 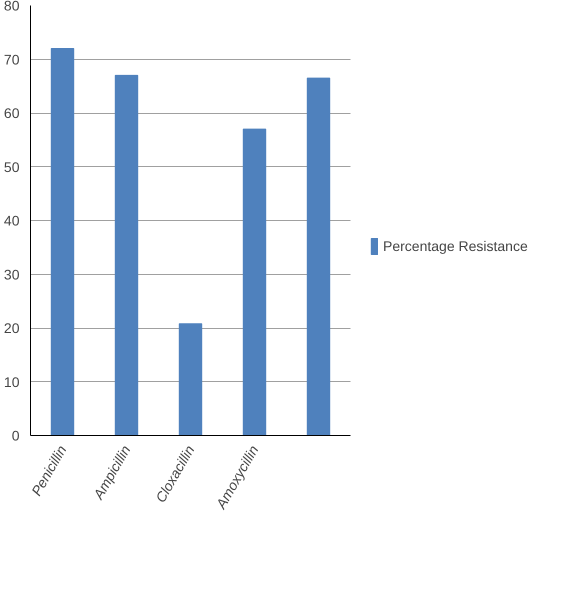 I want to click on legend-label: Percentage Resistance, so click(x=455, y=246).